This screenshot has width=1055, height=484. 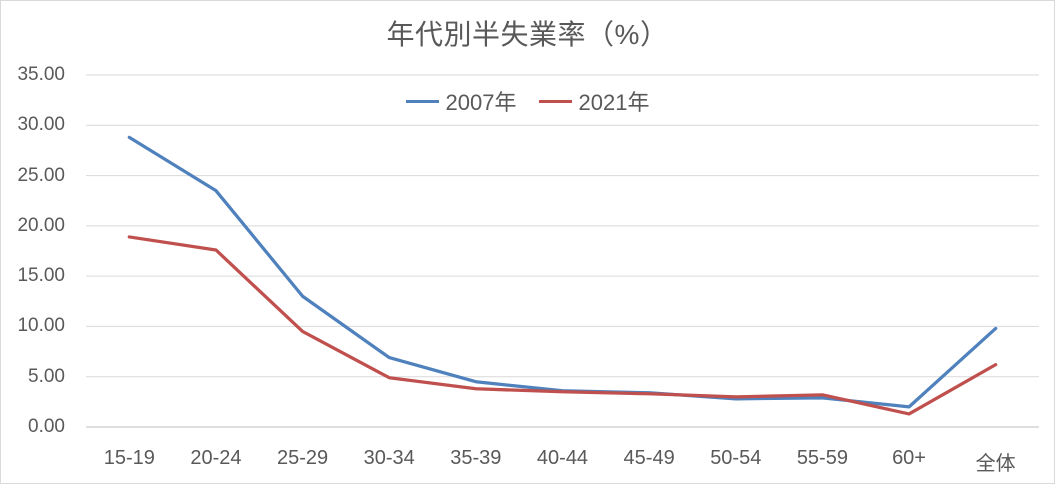 I want to click on x-axis-category-label: 40-44, so click(x=562, y=458).